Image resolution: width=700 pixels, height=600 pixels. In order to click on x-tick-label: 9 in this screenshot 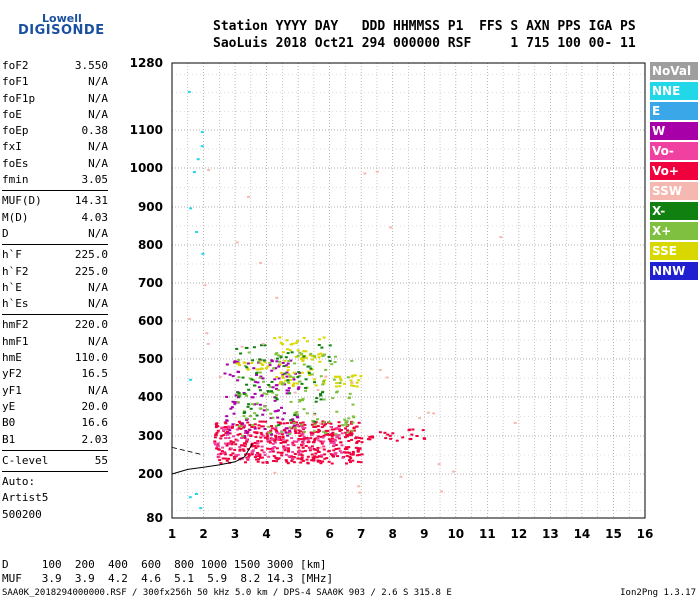, I will do `click(424, 534)`.